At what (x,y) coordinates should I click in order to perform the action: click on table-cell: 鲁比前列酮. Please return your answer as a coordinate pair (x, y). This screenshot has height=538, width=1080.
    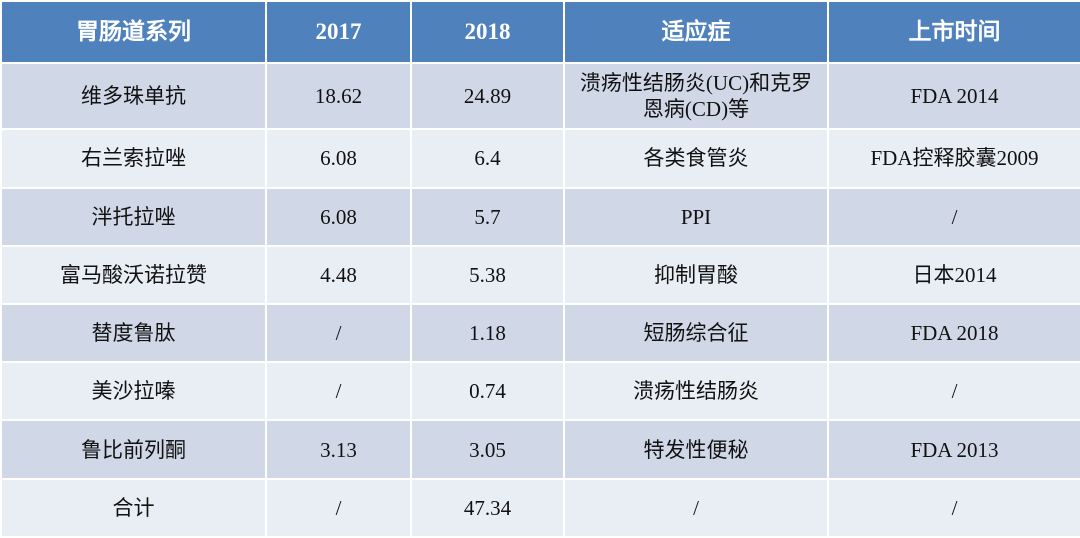
    Looking at the image, I should click on (133, 449).